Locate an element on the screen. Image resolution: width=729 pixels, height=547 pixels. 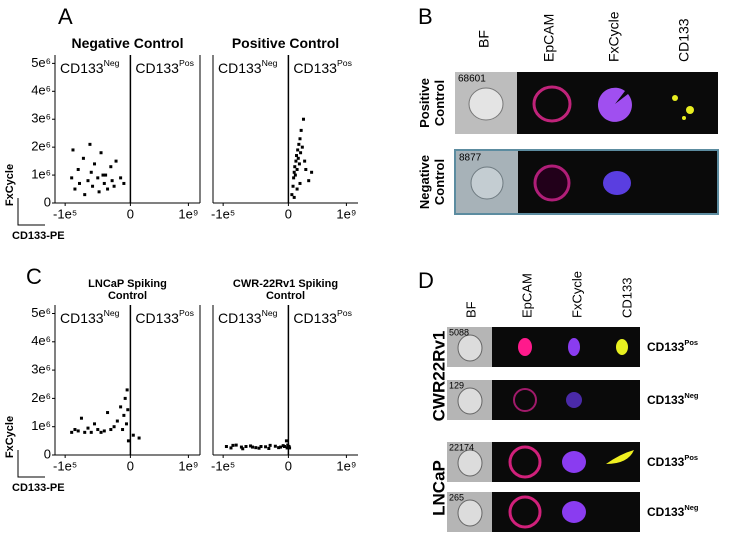
column-header: CD133 is located at coordinates (684, 40).